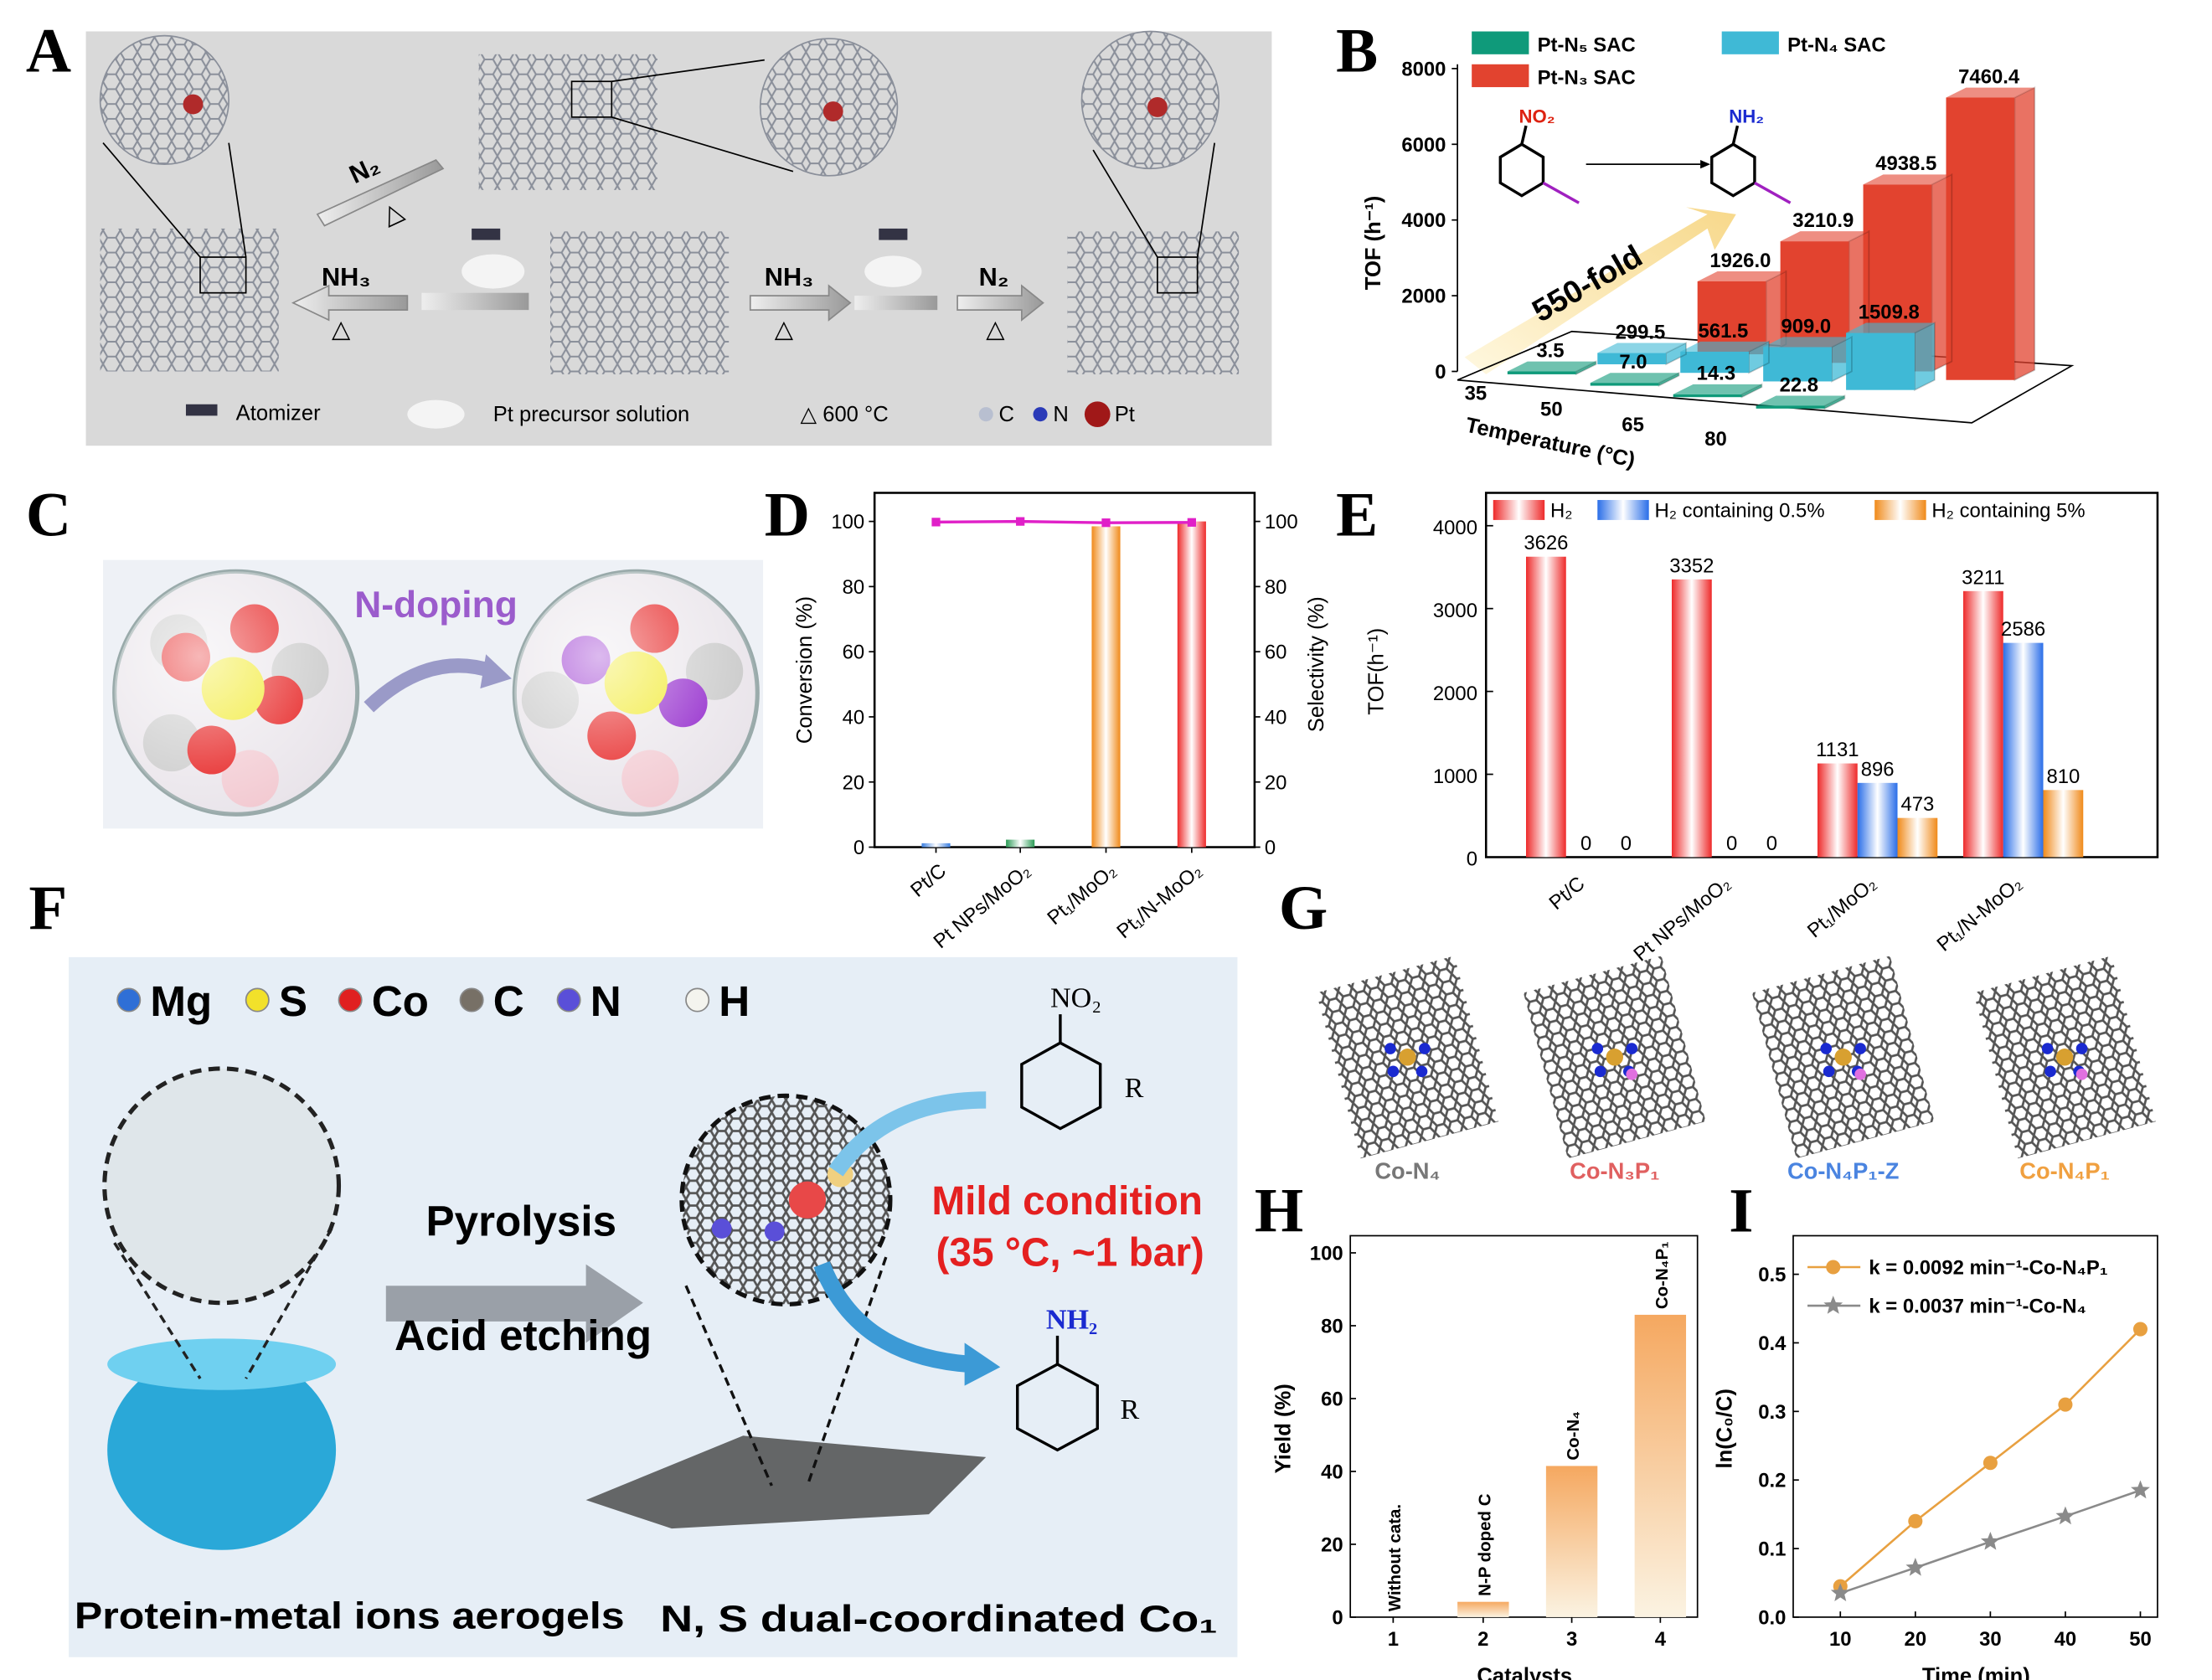 This screenshot has height=1680, width=2212. I want to click on bar-label: Co-N₄, so click(1574, 1436).